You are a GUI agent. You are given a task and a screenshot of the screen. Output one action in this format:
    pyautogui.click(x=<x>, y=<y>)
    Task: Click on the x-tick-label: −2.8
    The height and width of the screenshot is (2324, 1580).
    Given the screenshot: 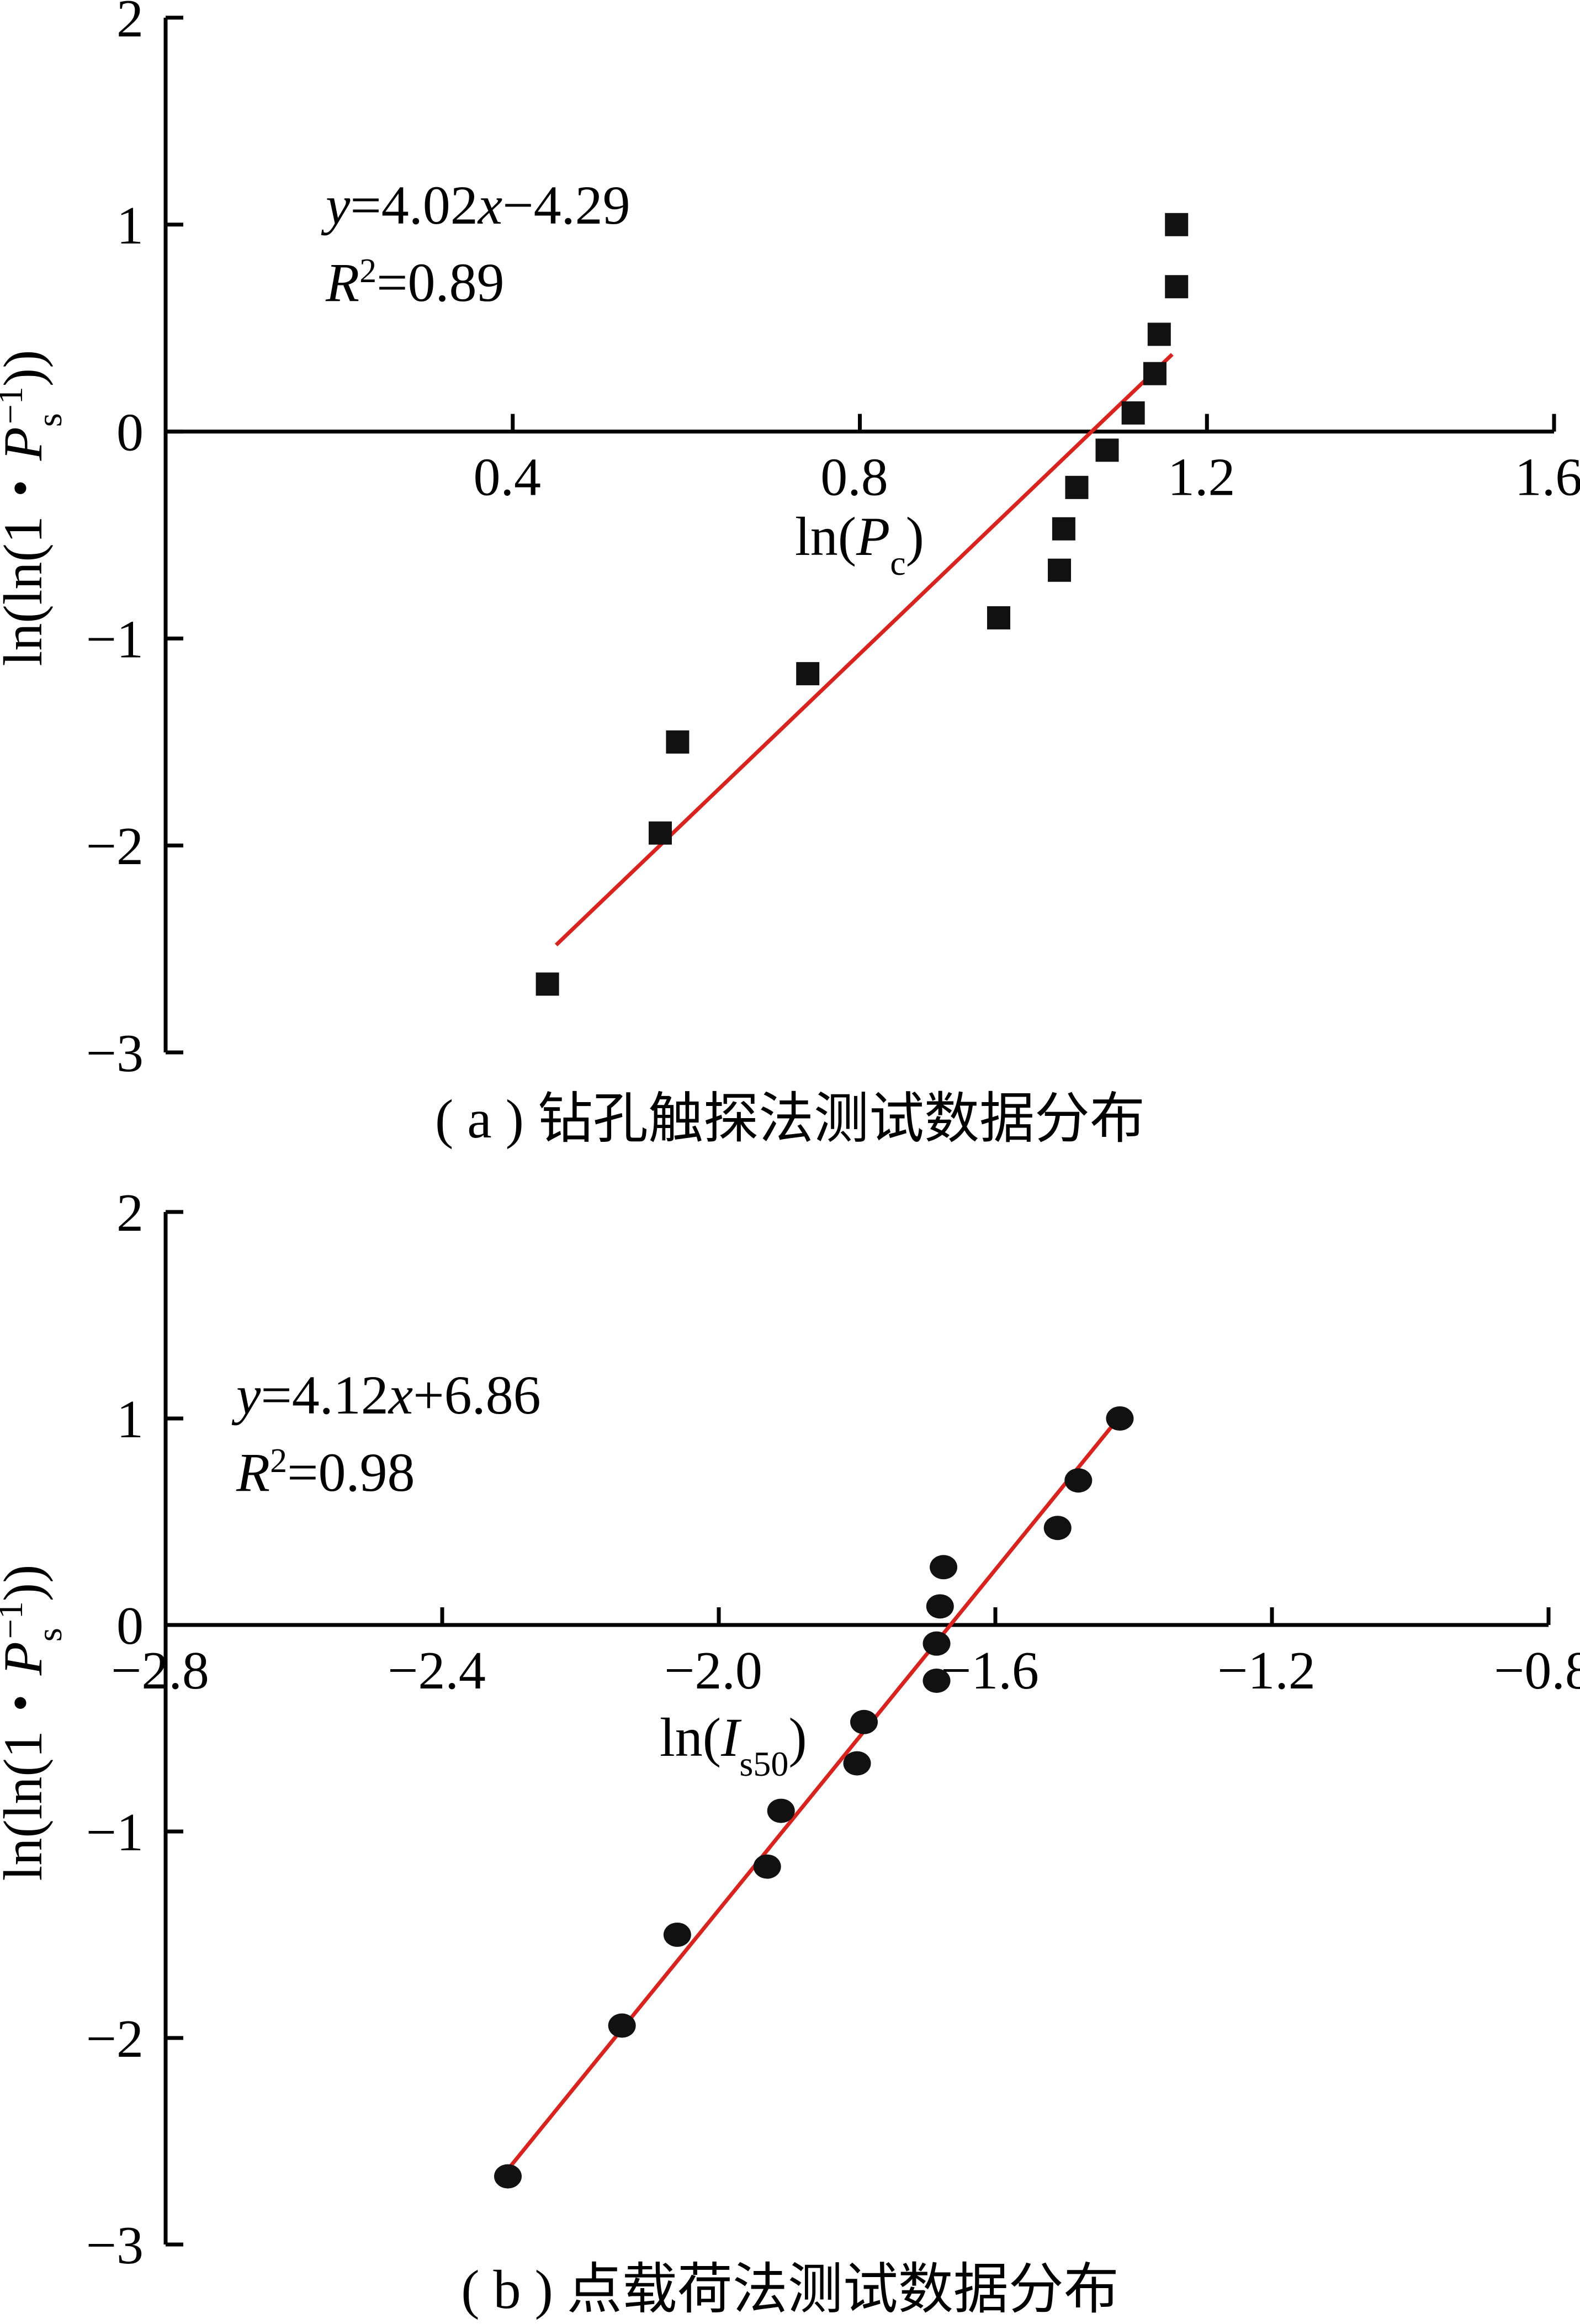 What is the action you would take?
    pyautogui.click(x=160, y=1671)
    